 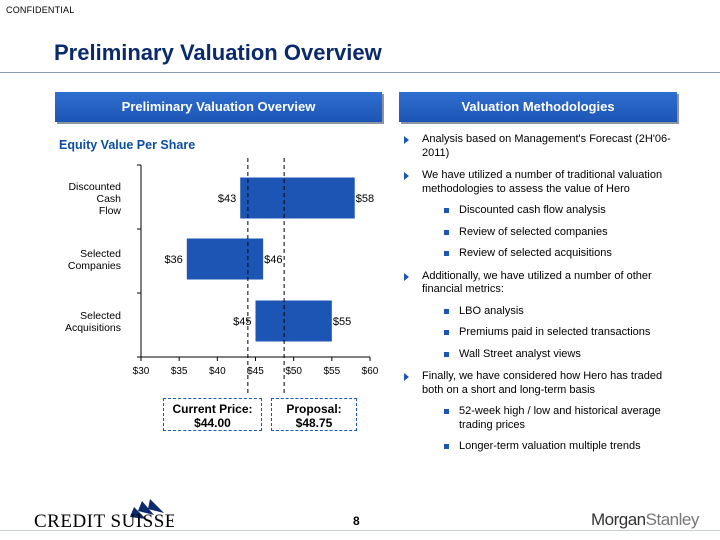 I want to click on high-value-label: $58, so click(x=365, y=199).